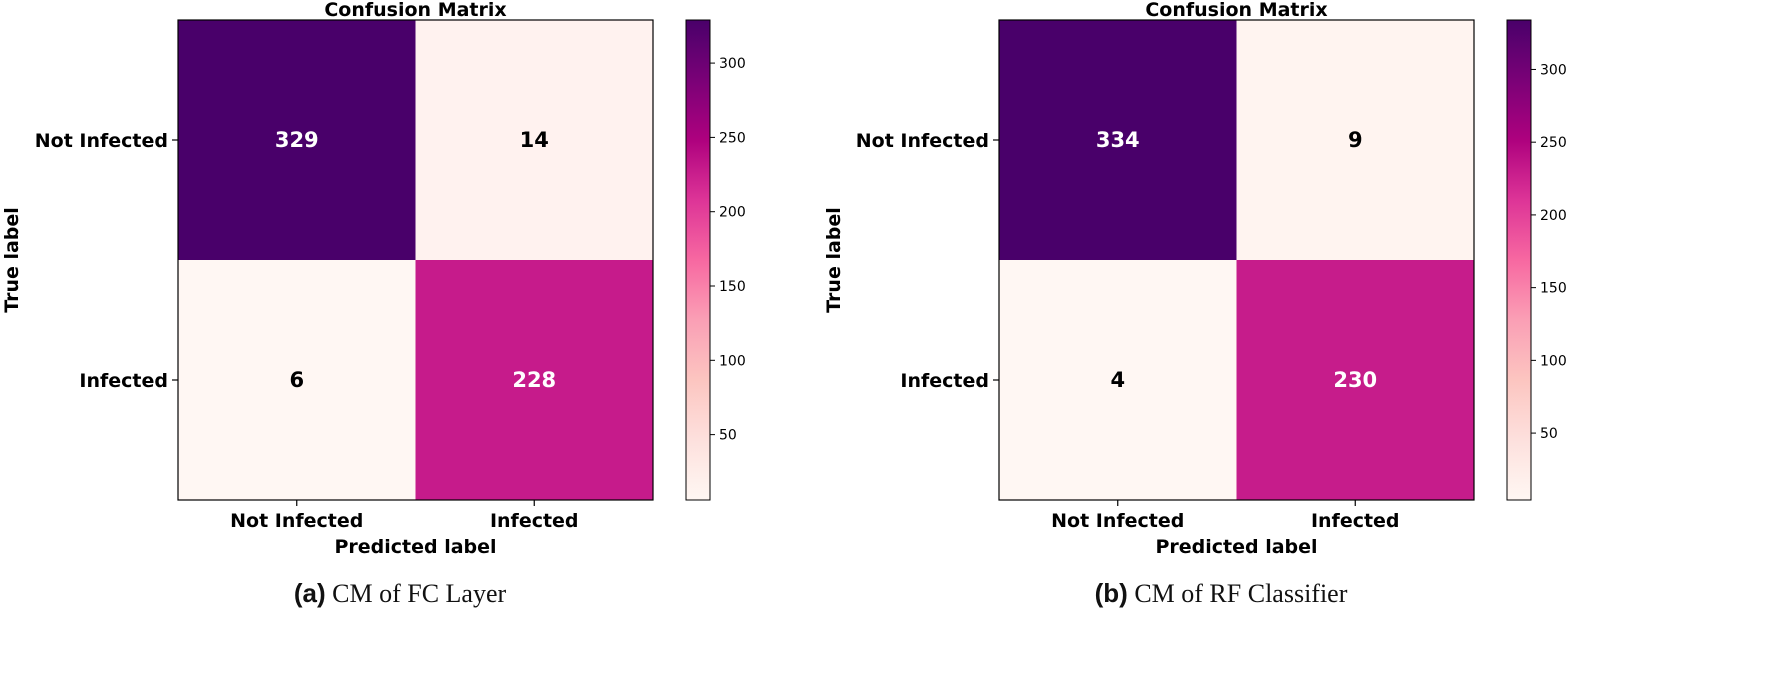 This screenshot has height=684, width=1769. I want to click on chart-a-colorbar-tick-label-0: 50, so click(728, 436).